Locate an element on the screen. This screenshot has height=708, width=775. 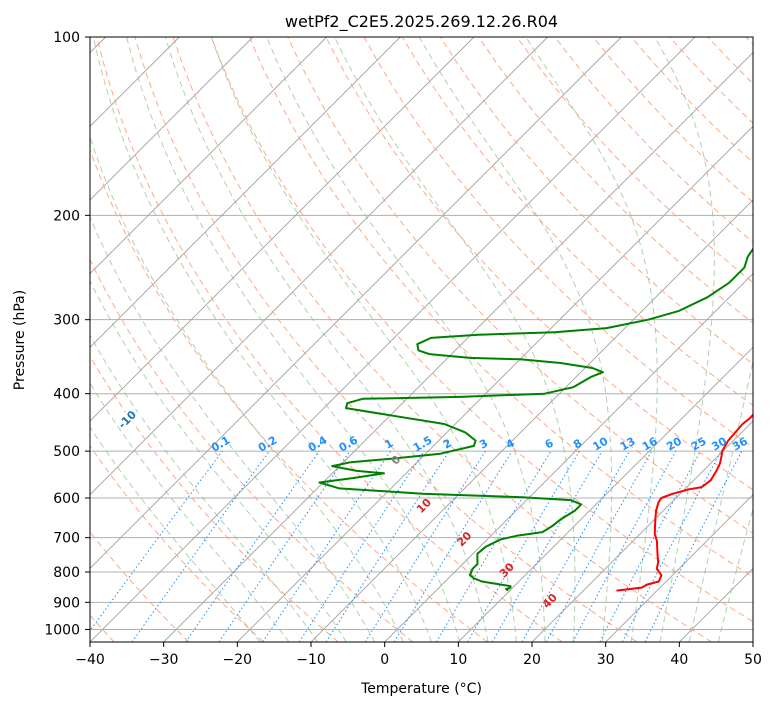
chart-title: wetPf2_C2E5.2025.269.12.26.R04 is located at coordinates (421, 22).